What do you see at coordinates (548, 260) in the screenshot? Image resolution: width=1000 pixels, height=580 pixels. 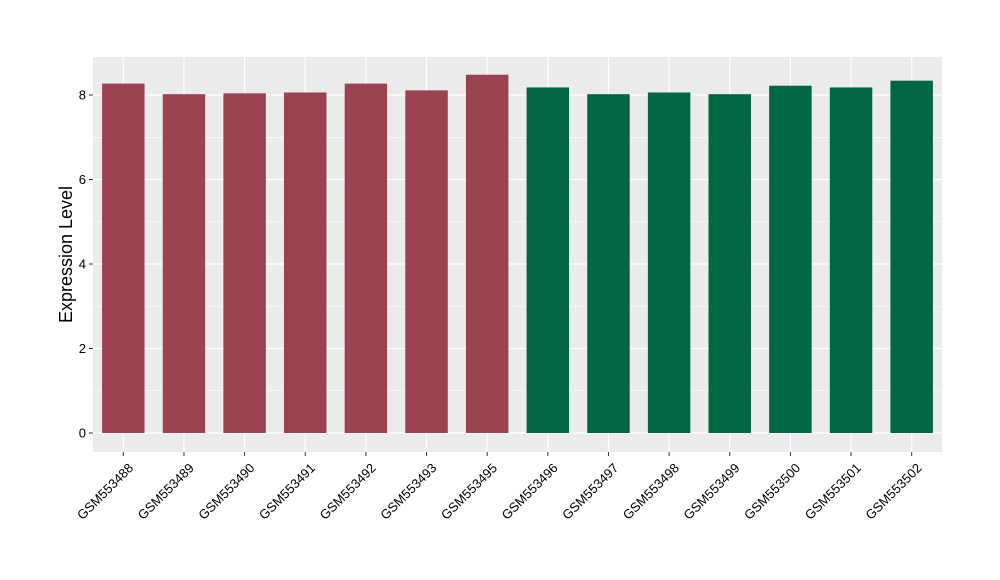 I see `bar-GSM553496` at bounding box center [548, 260].